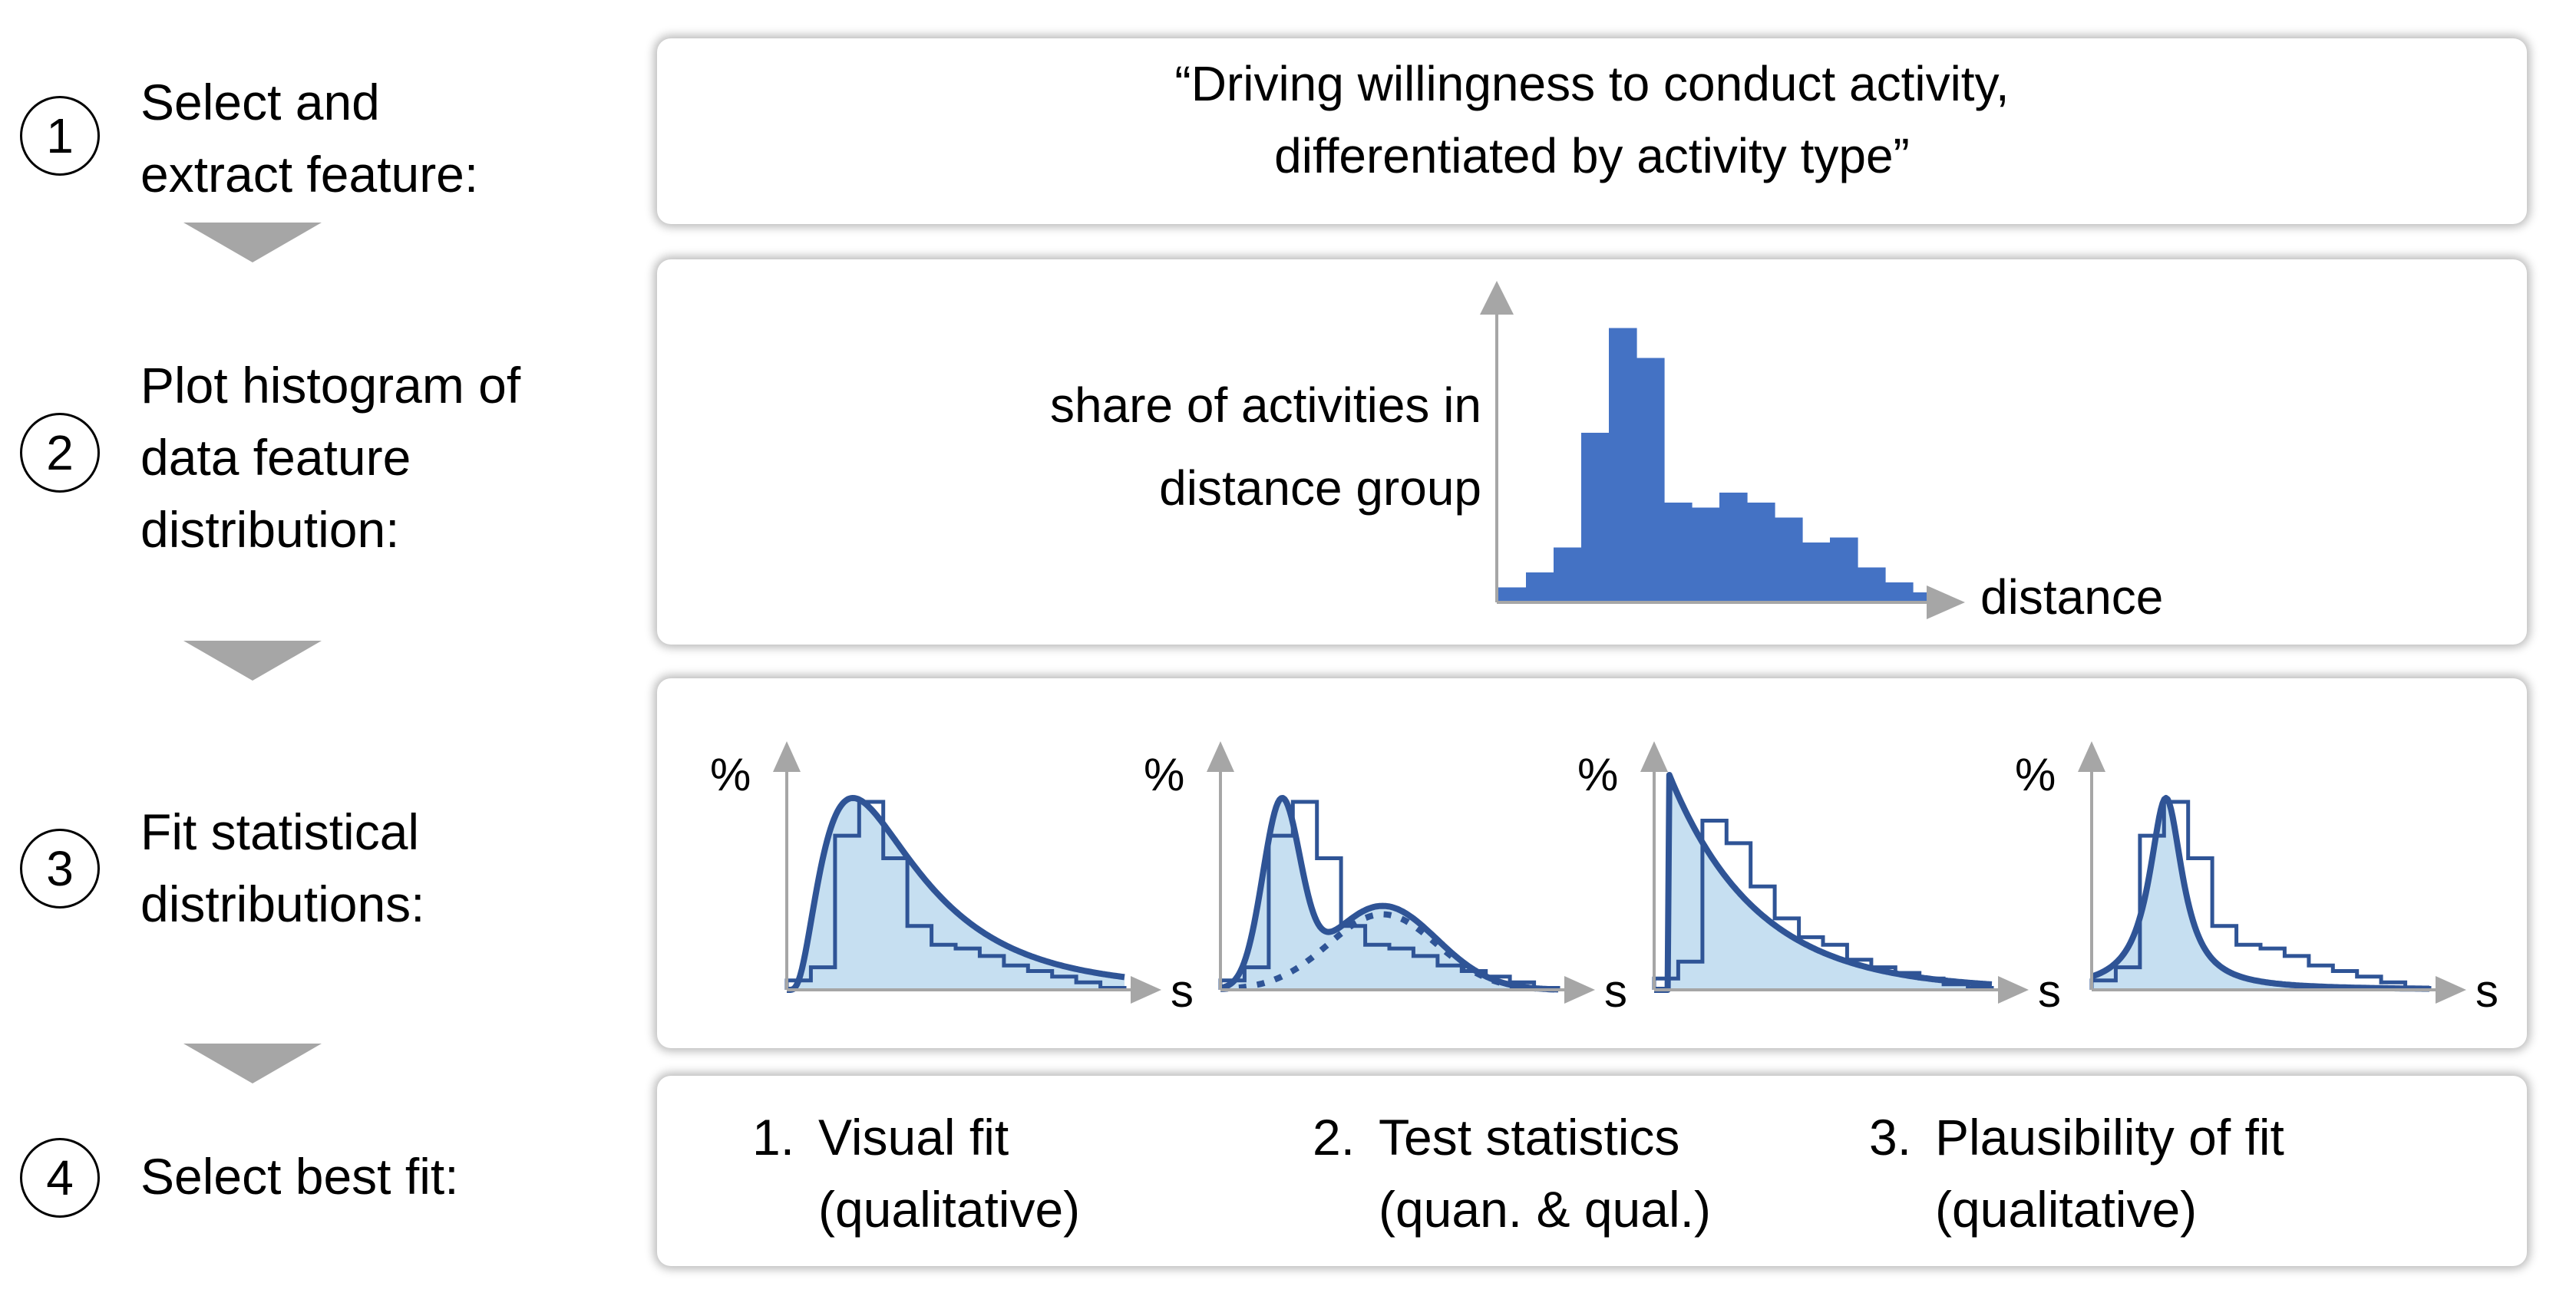 The height and width of the screenshot is (1296, 2576). I want to click on fit-plot-1: %s, so click(952, 879).